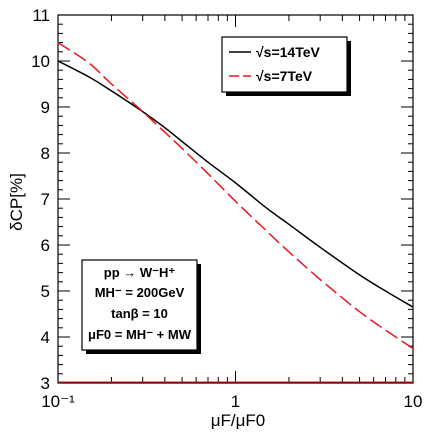 This screenshot has width=427, height=436. Describe the element at coordinates (58, 401) in the screenshot. I see `x-tick-label: 10⁻¹` at that location.